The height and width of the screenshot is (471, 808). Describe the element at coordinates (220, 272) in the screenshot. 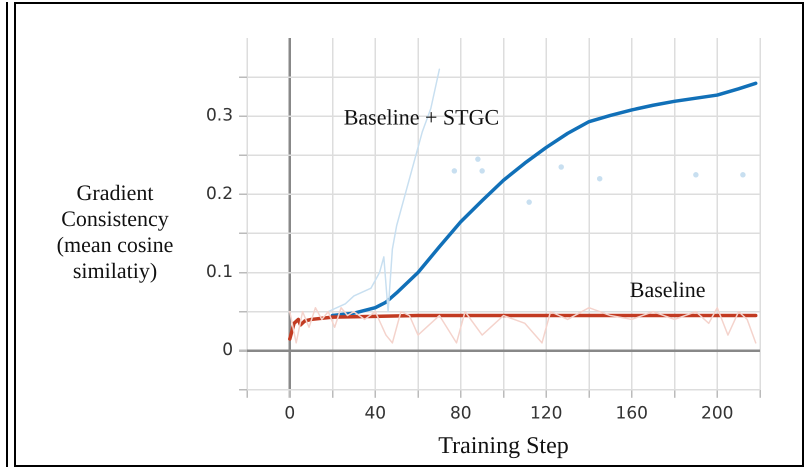

I see `y-tick-label: 0.1` at that location.